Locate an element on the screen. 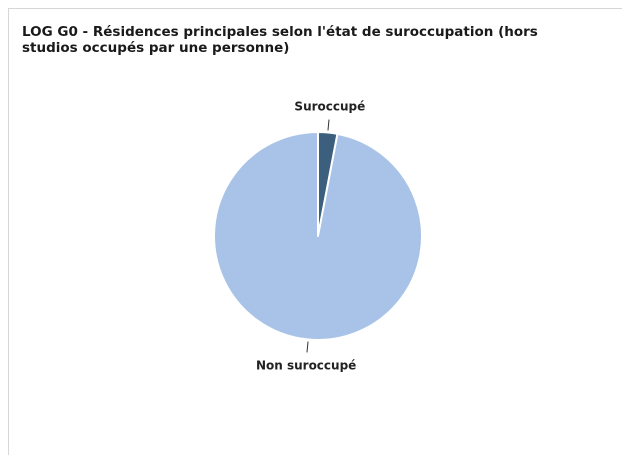  pie-labels: Suroccupé Non suroccupé is located at coordinates (310, 236).